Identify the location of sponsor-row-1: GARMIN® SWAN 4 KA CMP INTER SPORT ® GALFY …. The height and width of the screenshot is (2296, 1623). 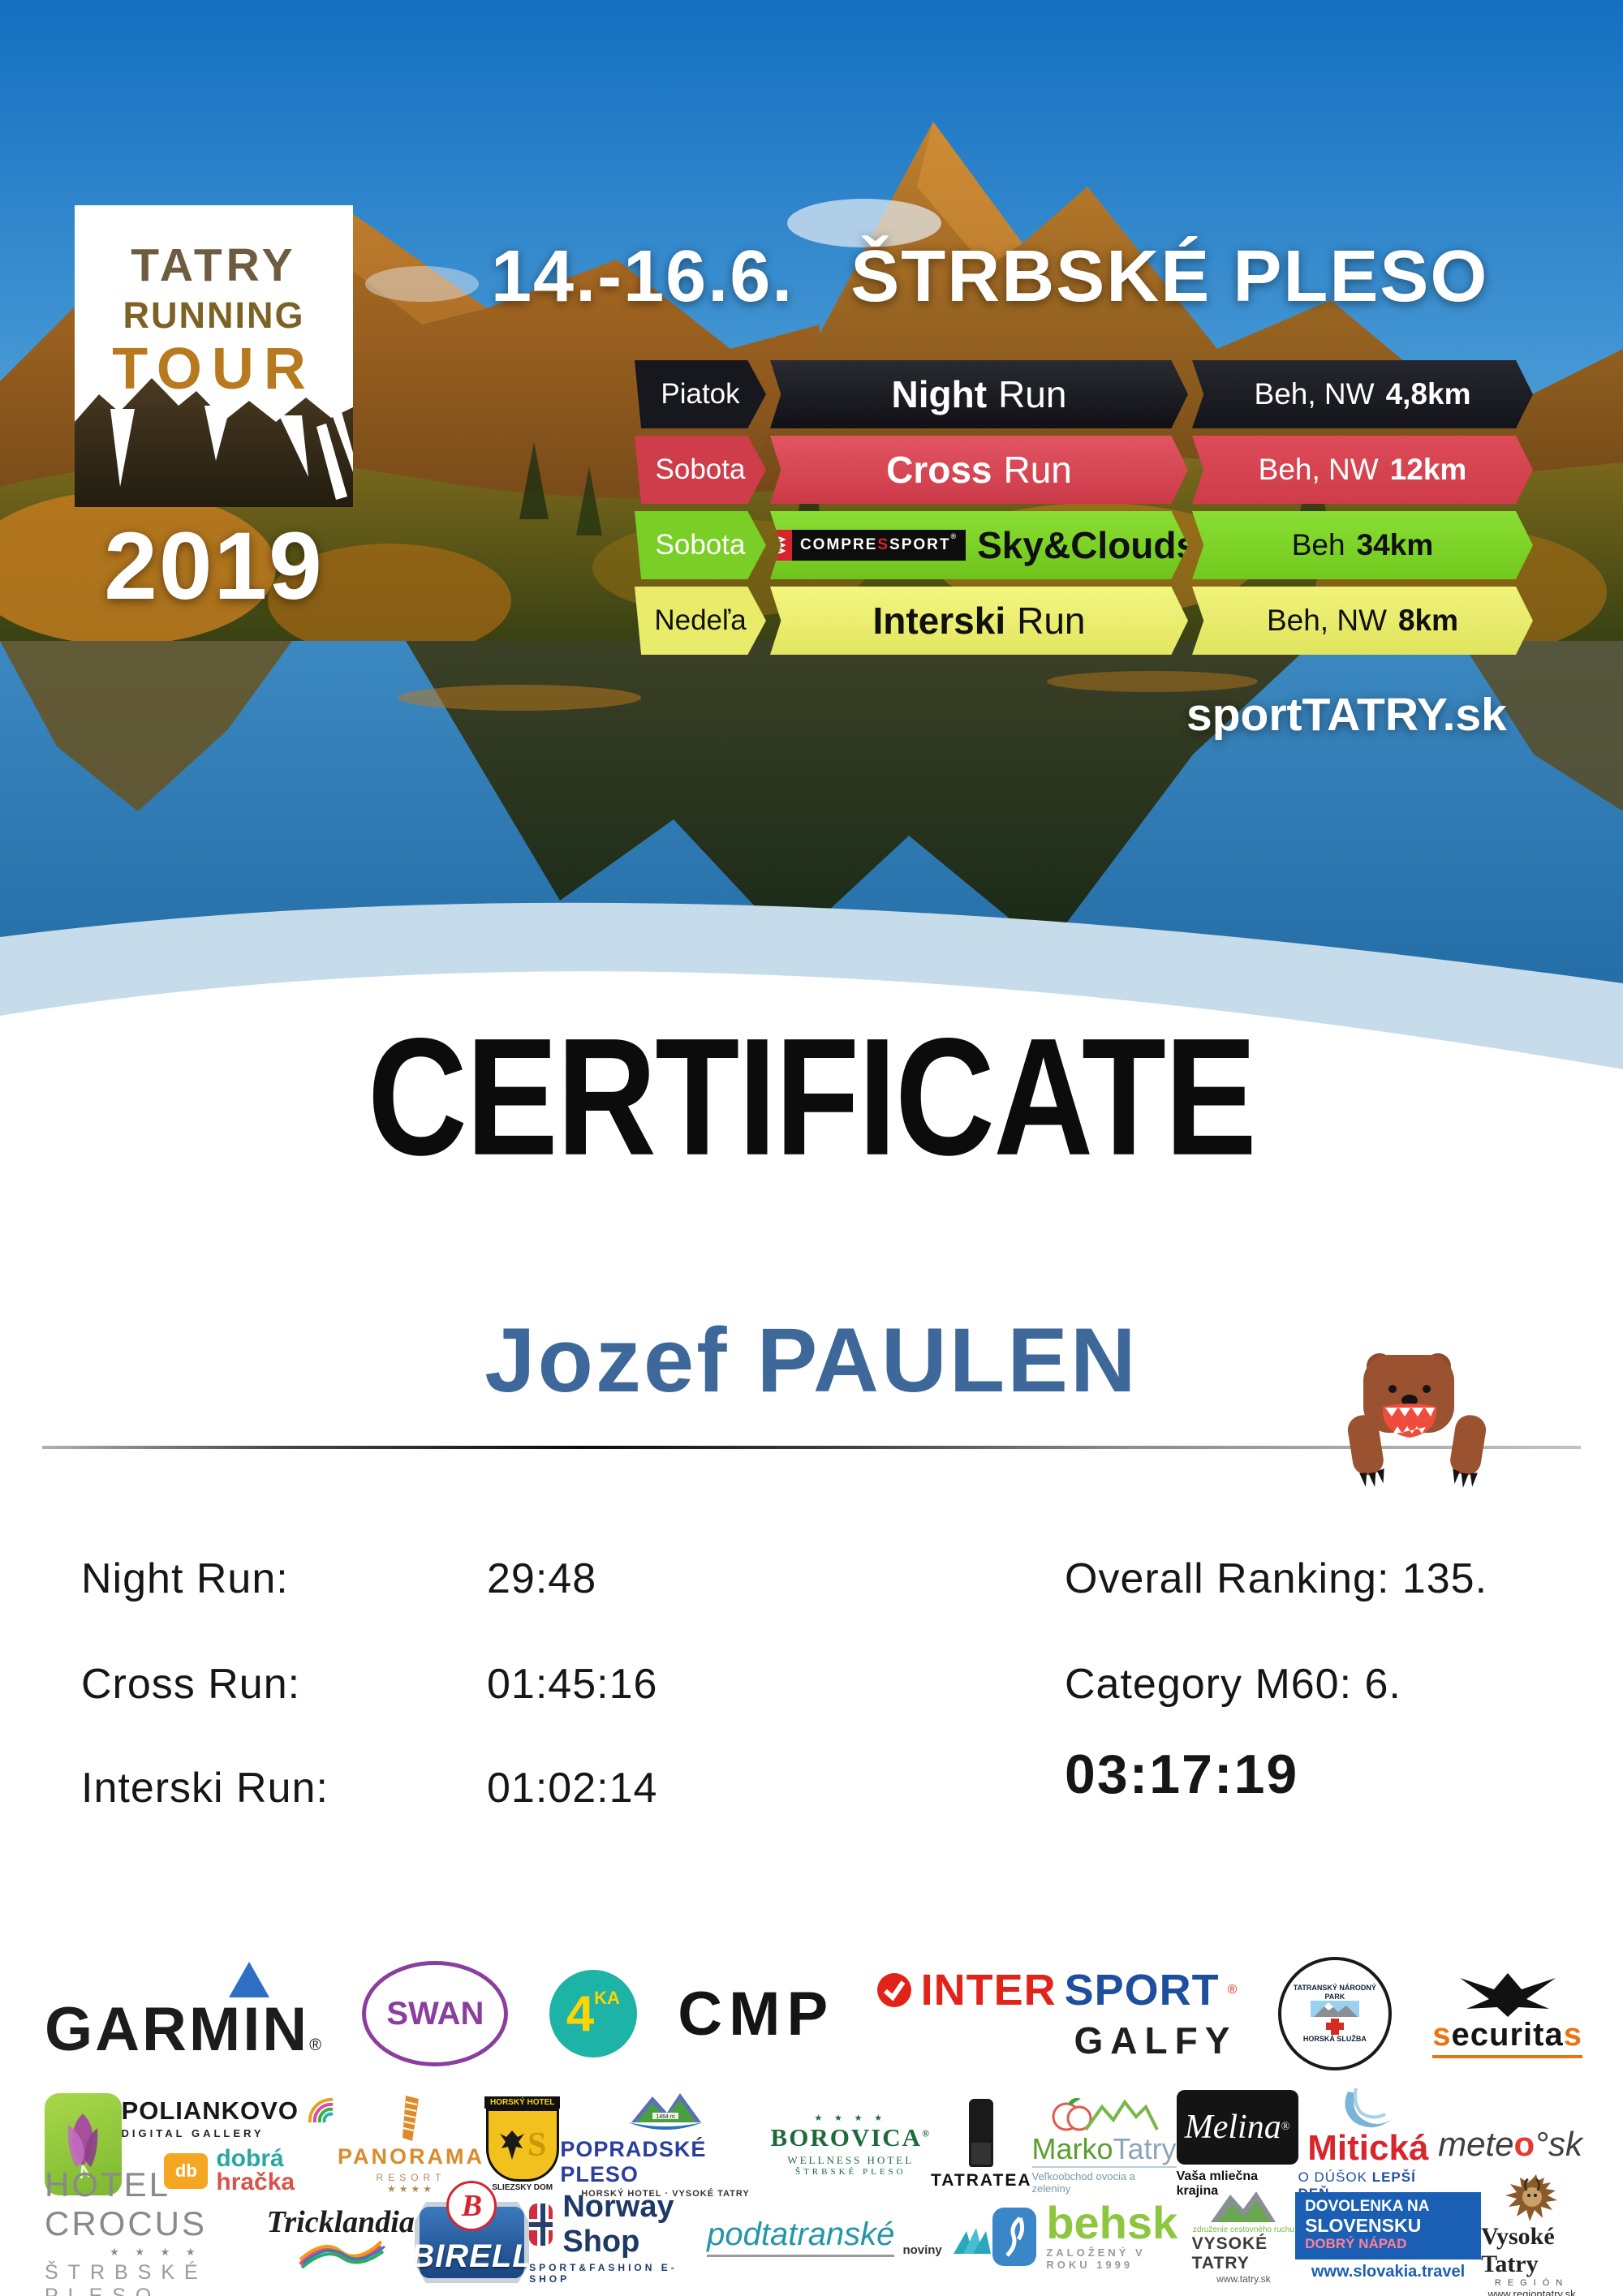
(813, 2014).